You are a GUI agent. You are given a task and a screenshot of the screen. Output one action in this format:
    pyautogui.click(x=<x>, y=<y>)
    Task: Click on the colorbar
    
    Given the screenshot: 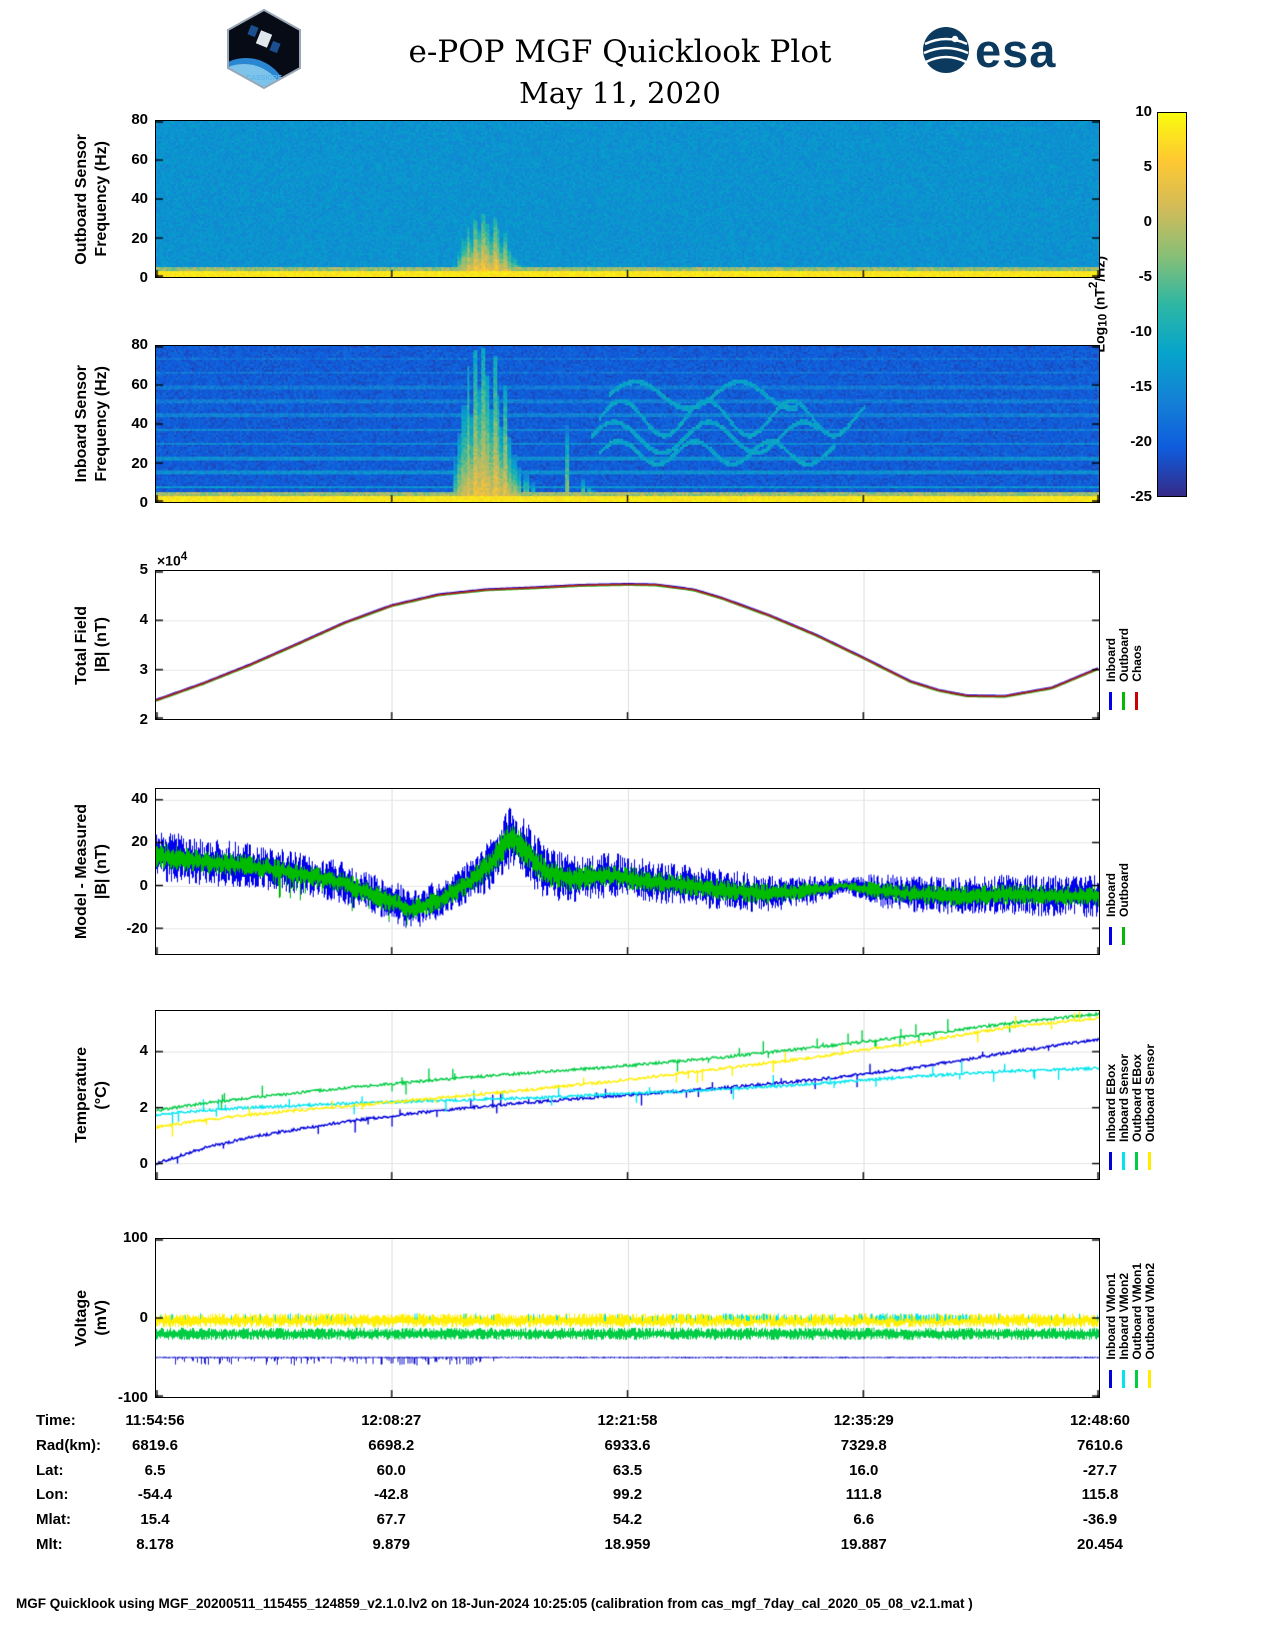 What is the action you would take?
    pyautogui.click(x=1172, y=304)
    